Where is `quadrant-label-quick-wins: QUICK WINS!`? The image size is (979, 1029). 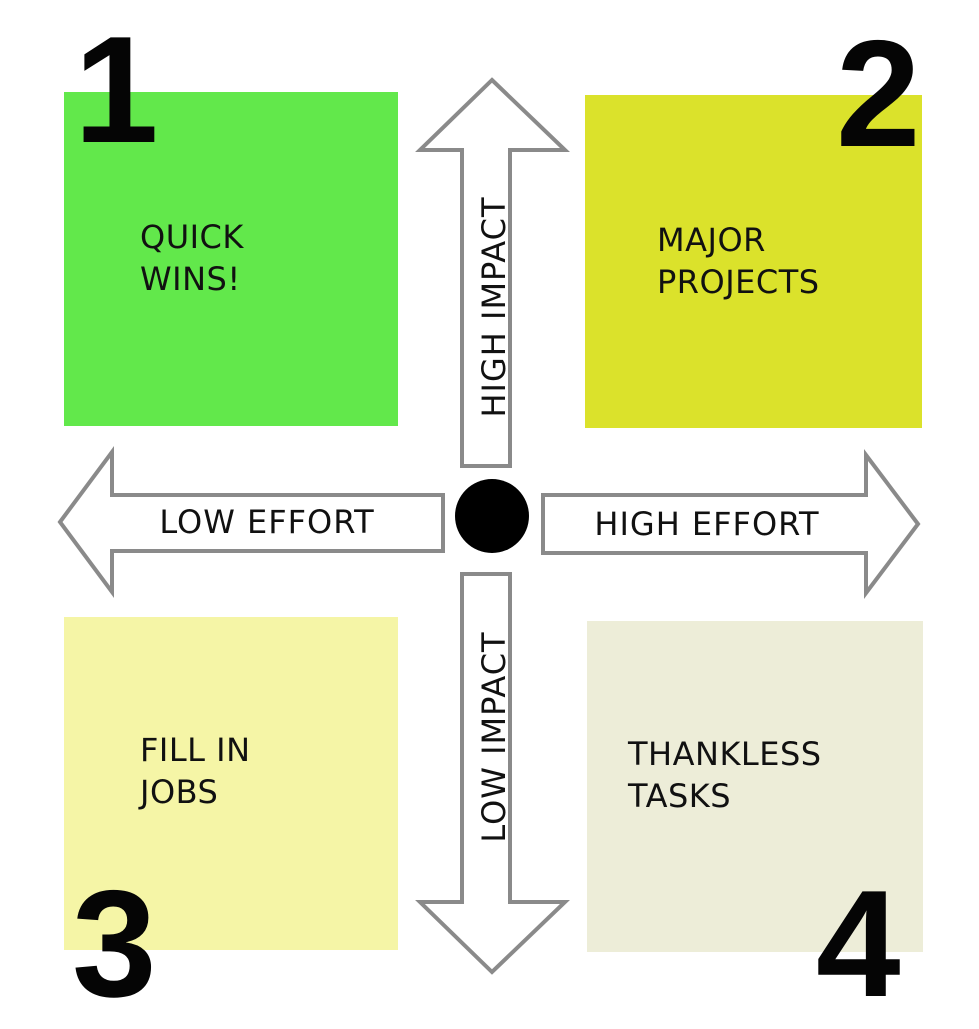
quadrant-label-quick-wins: QUICK WINS! is located at coordinates (192, 258).